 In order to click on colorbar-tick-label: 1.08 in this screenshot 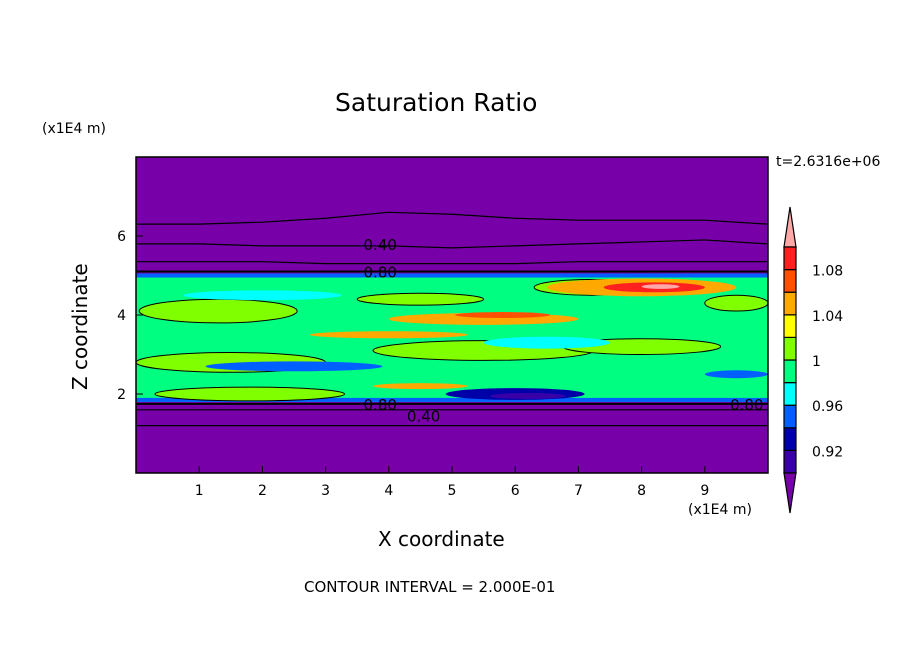, I will do `click(827, 272)`.